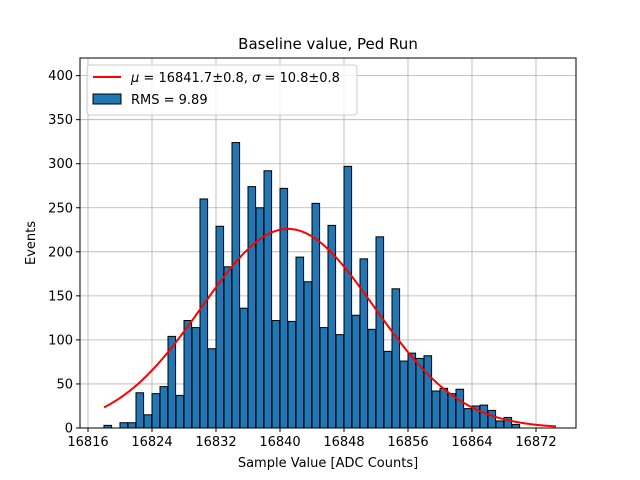 This screenshot has height=480, width=640. Describe the element at coordinates (60, 120) in the screenshot. I see `y-tick-label: 350` at that location.